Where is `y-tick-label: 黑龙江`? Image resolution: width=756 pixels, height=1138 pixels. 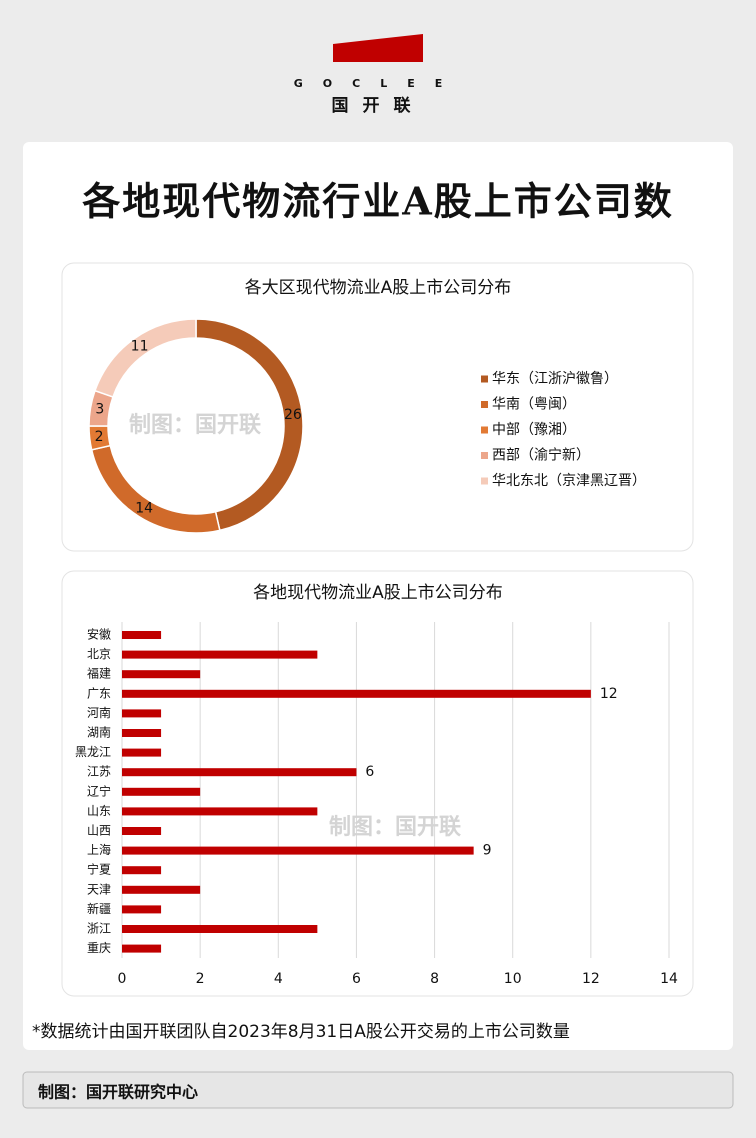
y-tick-label: 黑龙江 is located at coordinates (93, 752).